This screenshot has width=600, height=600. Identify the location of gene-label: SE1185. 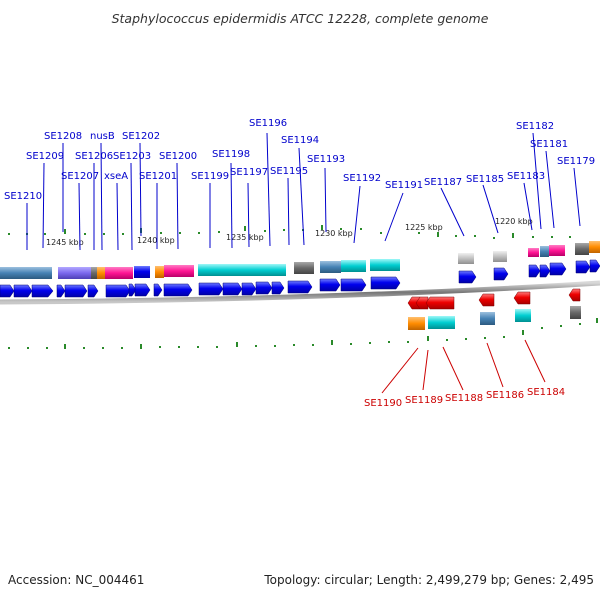
(485, 179).